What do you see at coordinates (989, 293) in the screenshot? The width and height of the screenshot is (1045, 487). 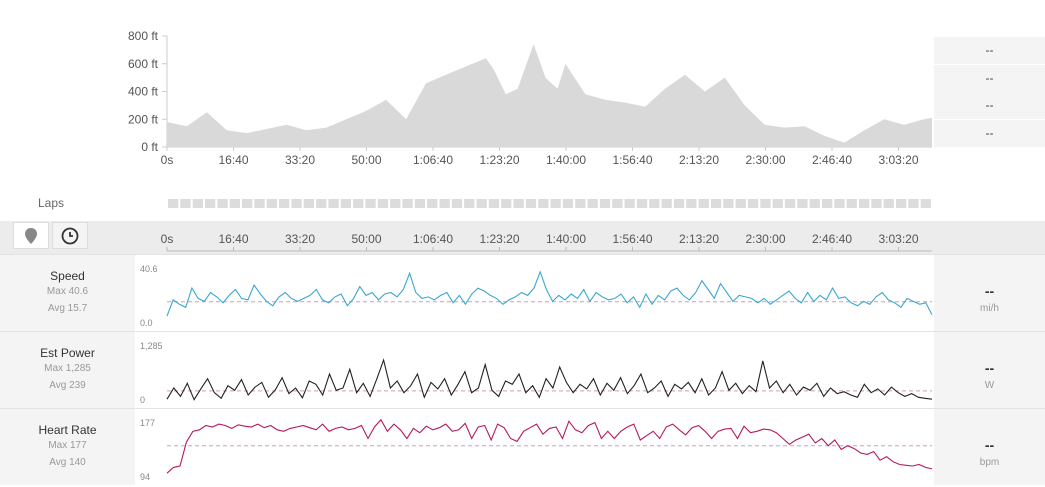 I see `metric-value-panel: -- mi/h` at bounding box center [989, 293].